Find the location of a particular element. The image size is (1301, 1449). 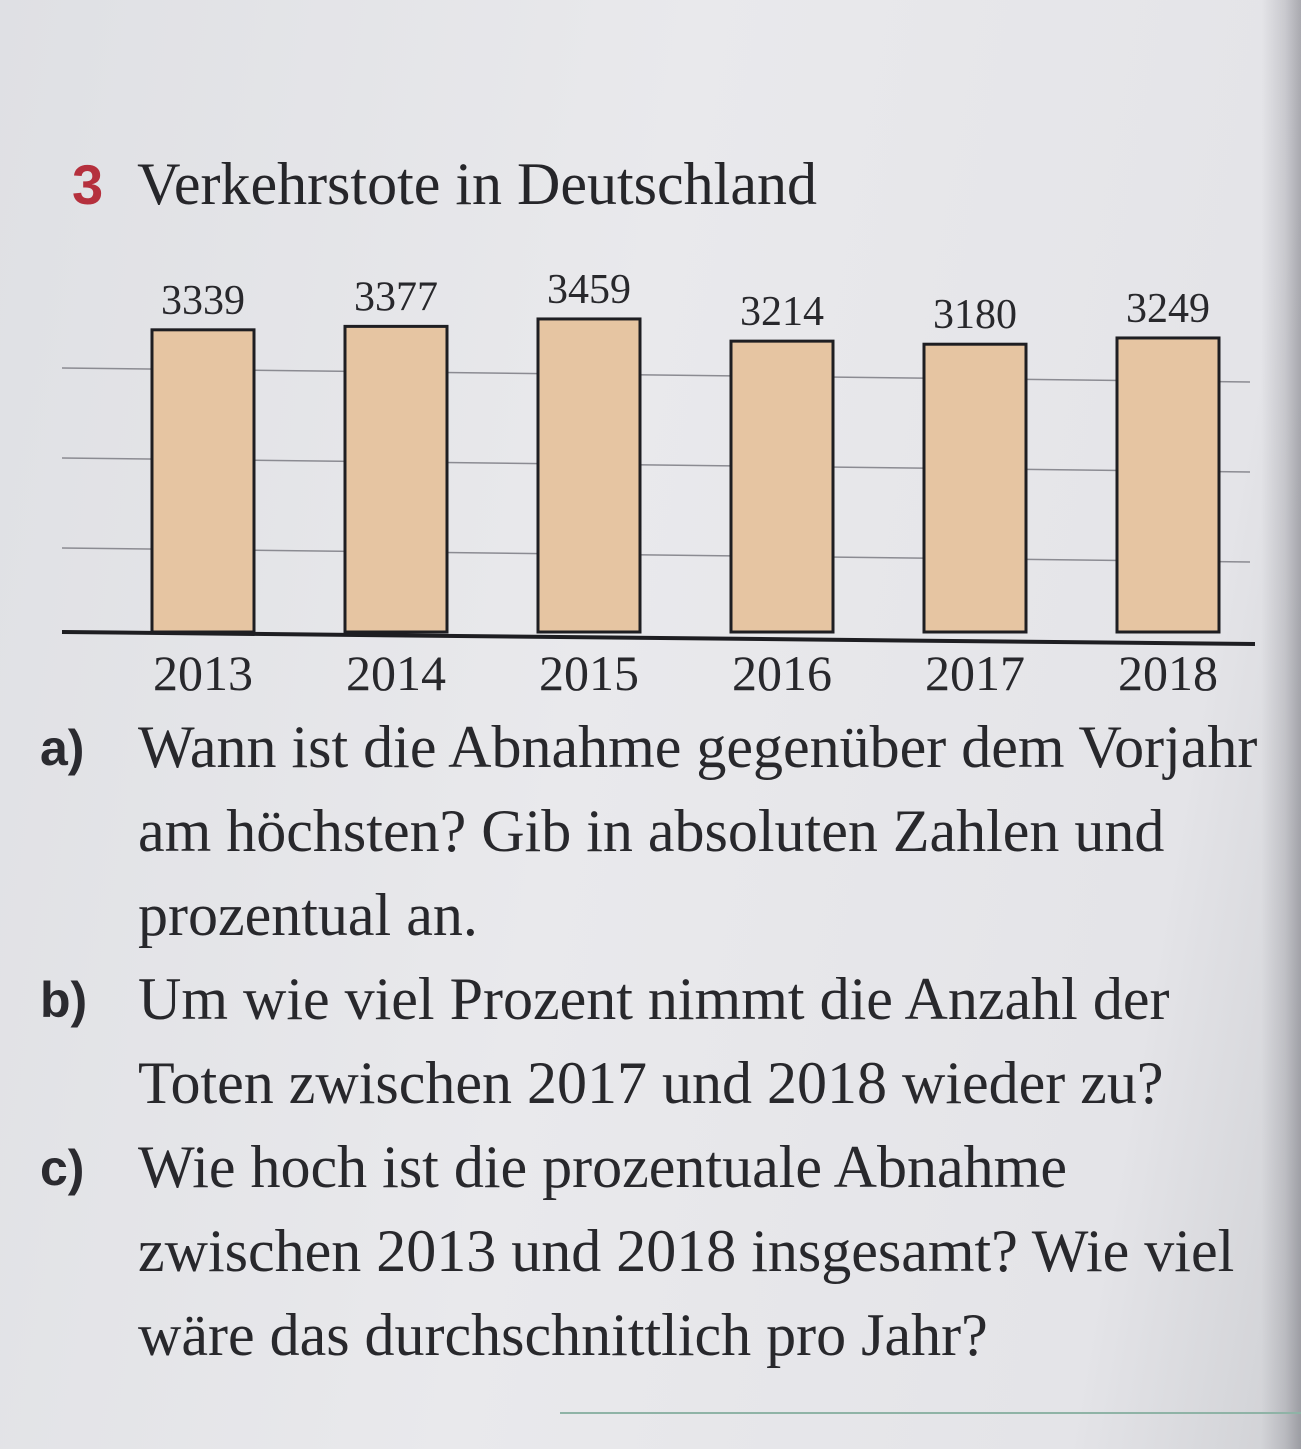

x-tick-label-2014: 2014 is located at coordinates (396, 673).